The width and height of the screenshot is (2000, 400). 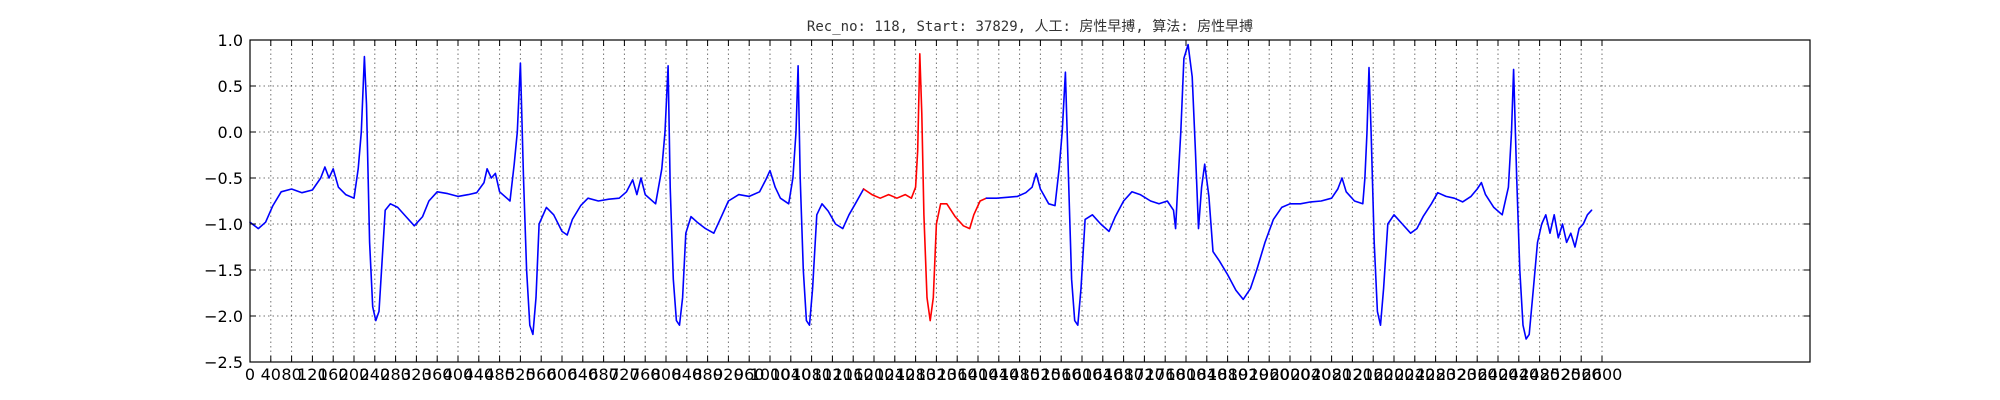 What do you see at coordinates (1456, 374) in the screenshot?
I see `x-tick-label: 2320` at bounding box center [1456, 374].